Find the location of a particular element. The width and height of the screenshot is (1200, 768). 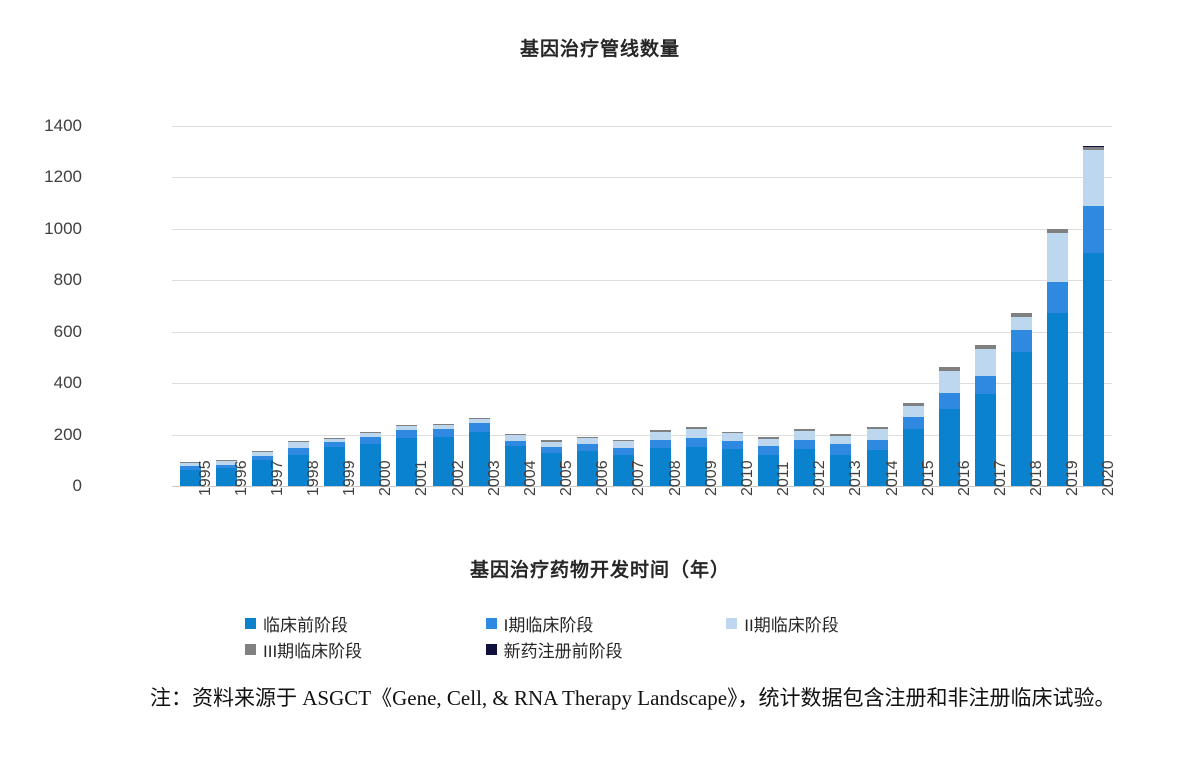

legend-item-phase1: I期临床阶段 is located at coordinates (606, 623).